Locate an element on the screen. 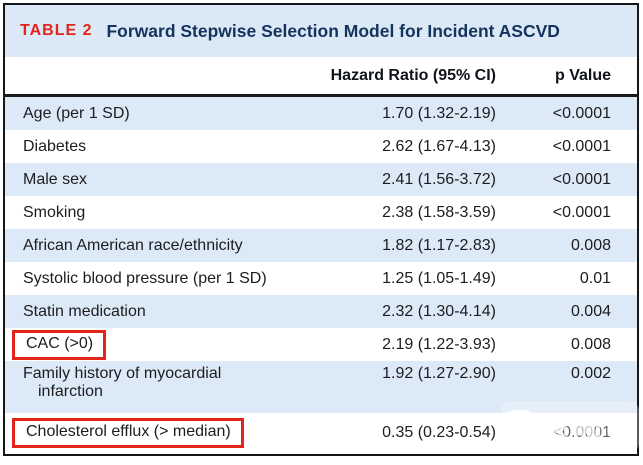 The image size is (643, 465). row-label: Age (per 1 SD) is located at coordinates (76, 113).